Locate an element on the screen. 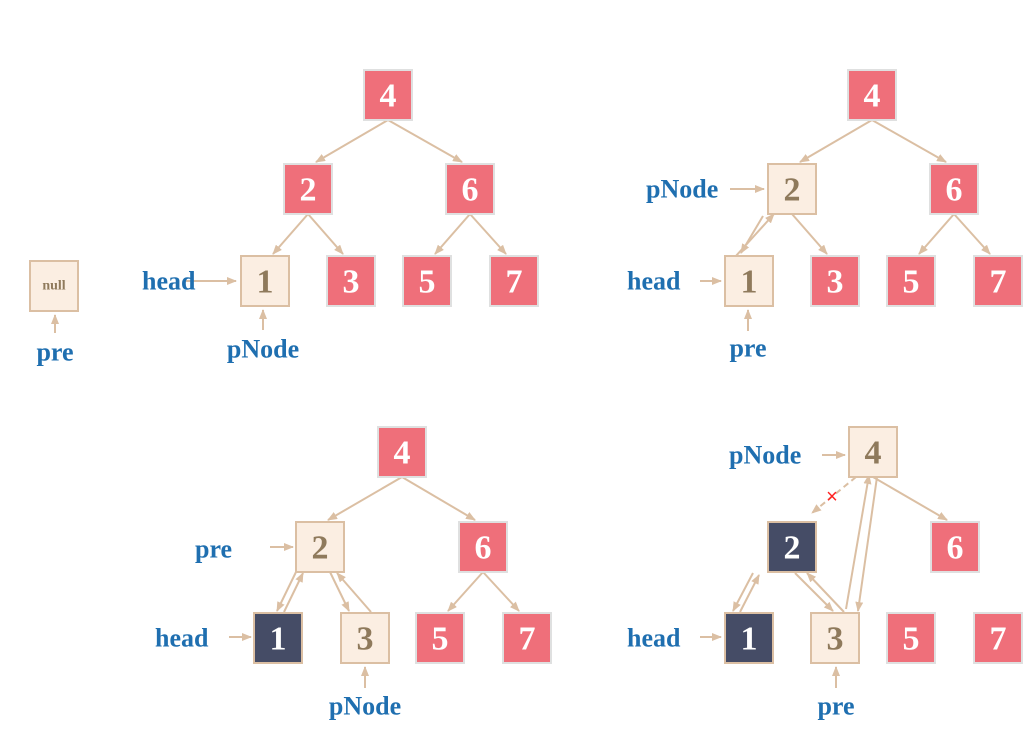  null-node-label: null is located at coordinates (53, 286).